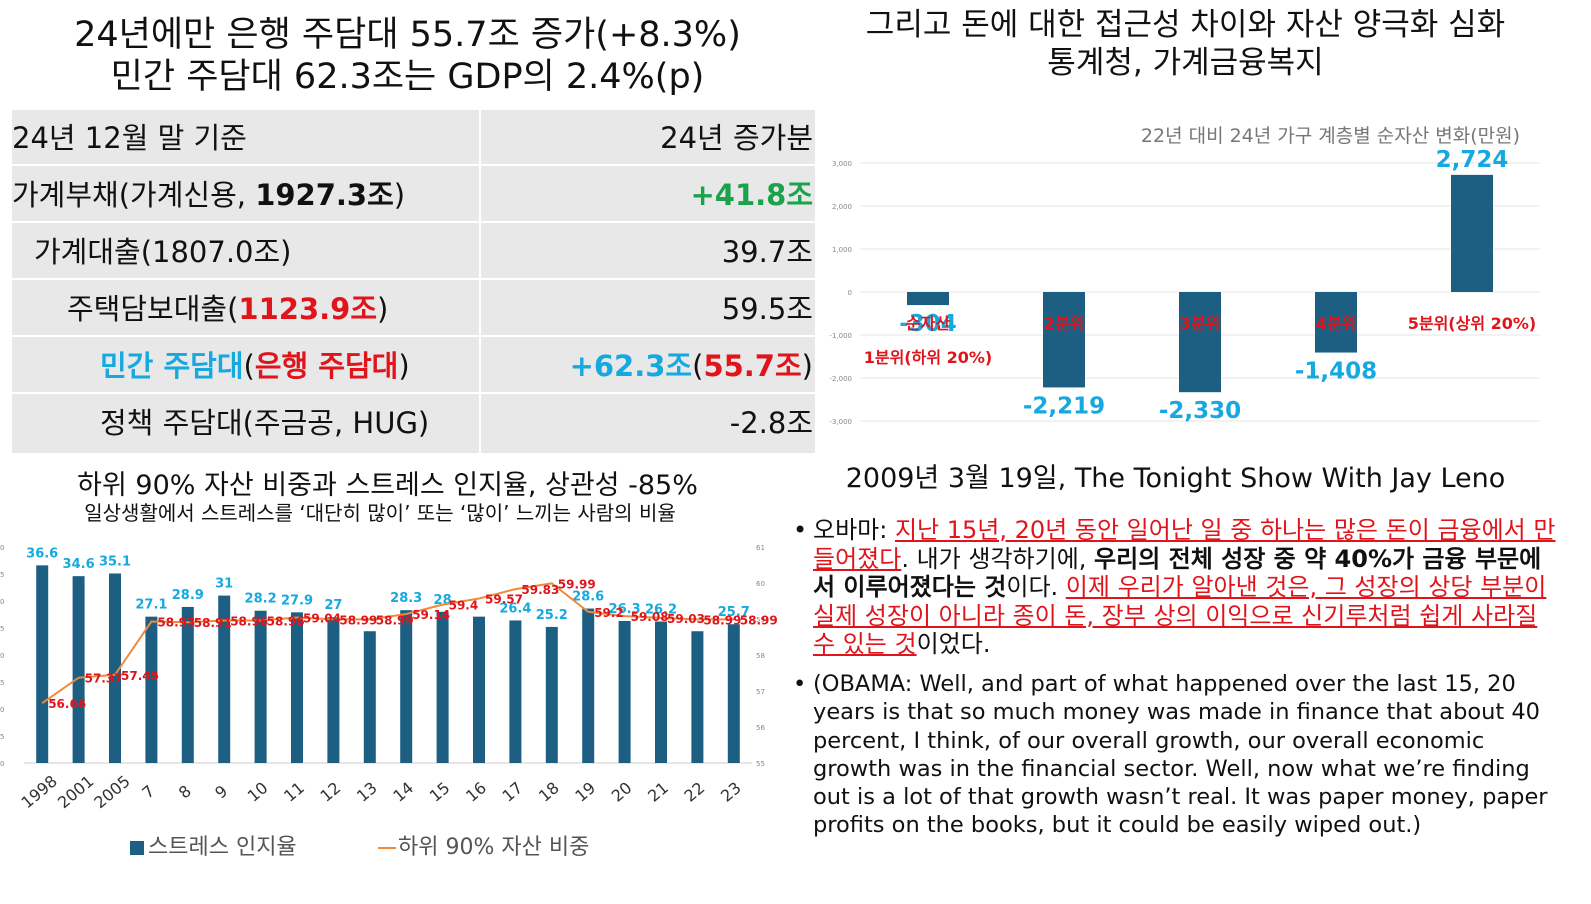 The width and height of the screenshot is (1591, 904). What do you see at coordinates (767, 309) in the screenshot?
I see `row-value: 59.5조` at bounding box center [767, 309].